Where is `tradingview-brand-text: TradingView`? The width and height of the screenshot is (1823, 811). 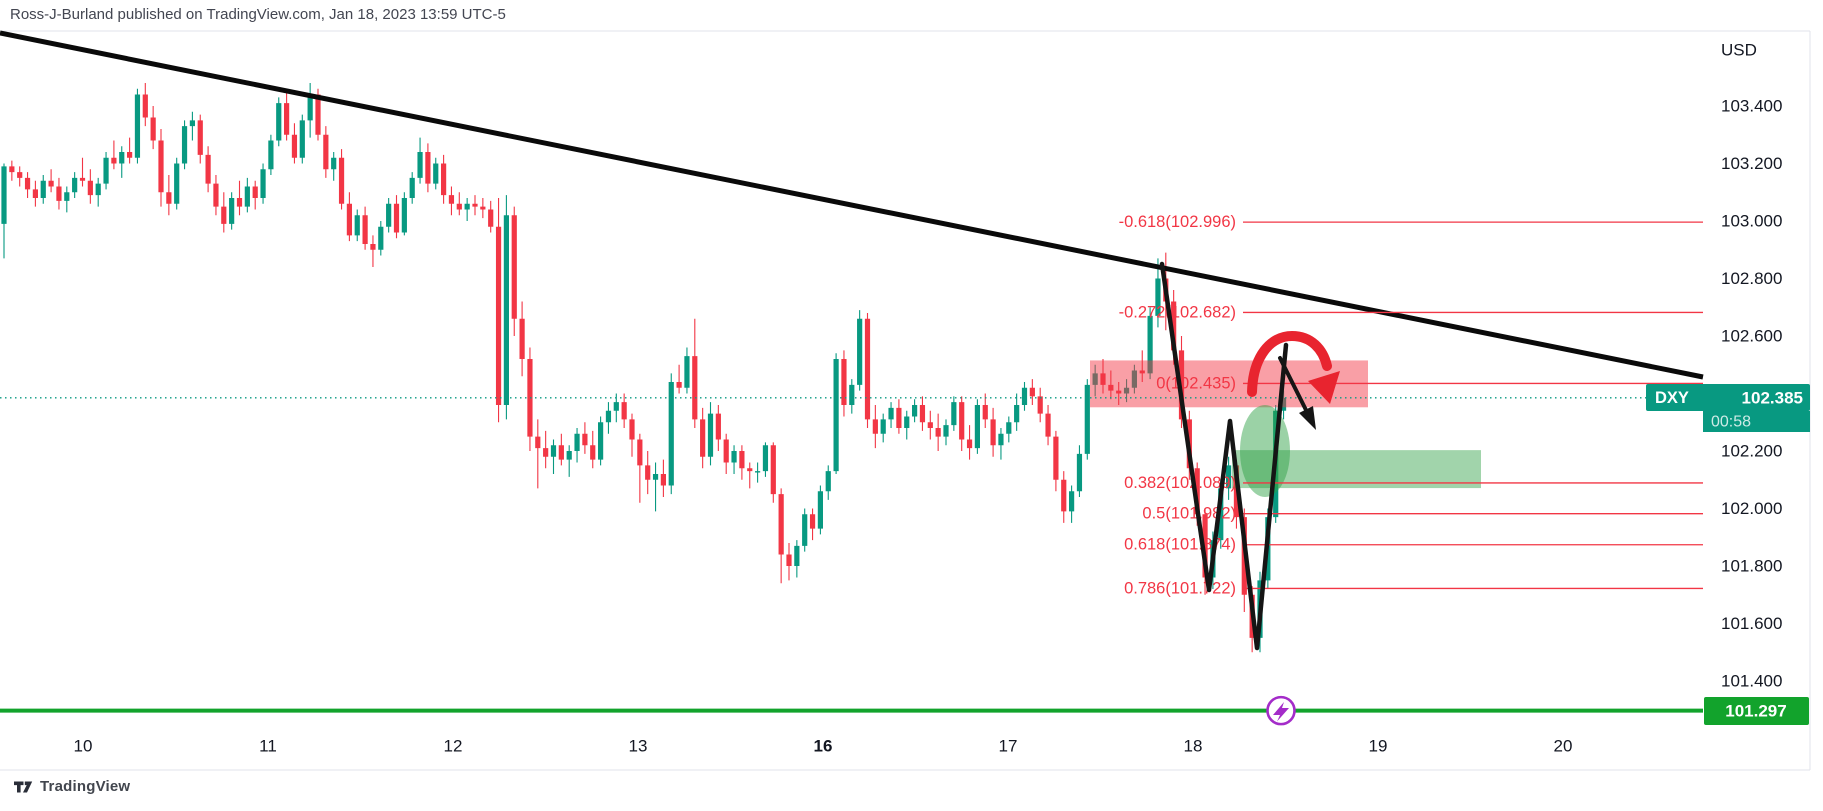 tradingview-brand-text: TradingView is located at coordinates (85, 786).